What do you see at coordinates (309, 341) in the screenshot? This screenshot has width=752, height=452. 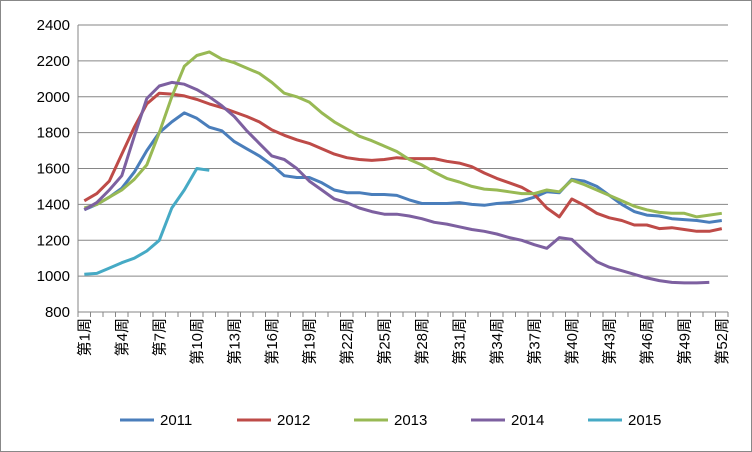 I see `x-tick-label: 第19周` at bounding box center [309, 341].